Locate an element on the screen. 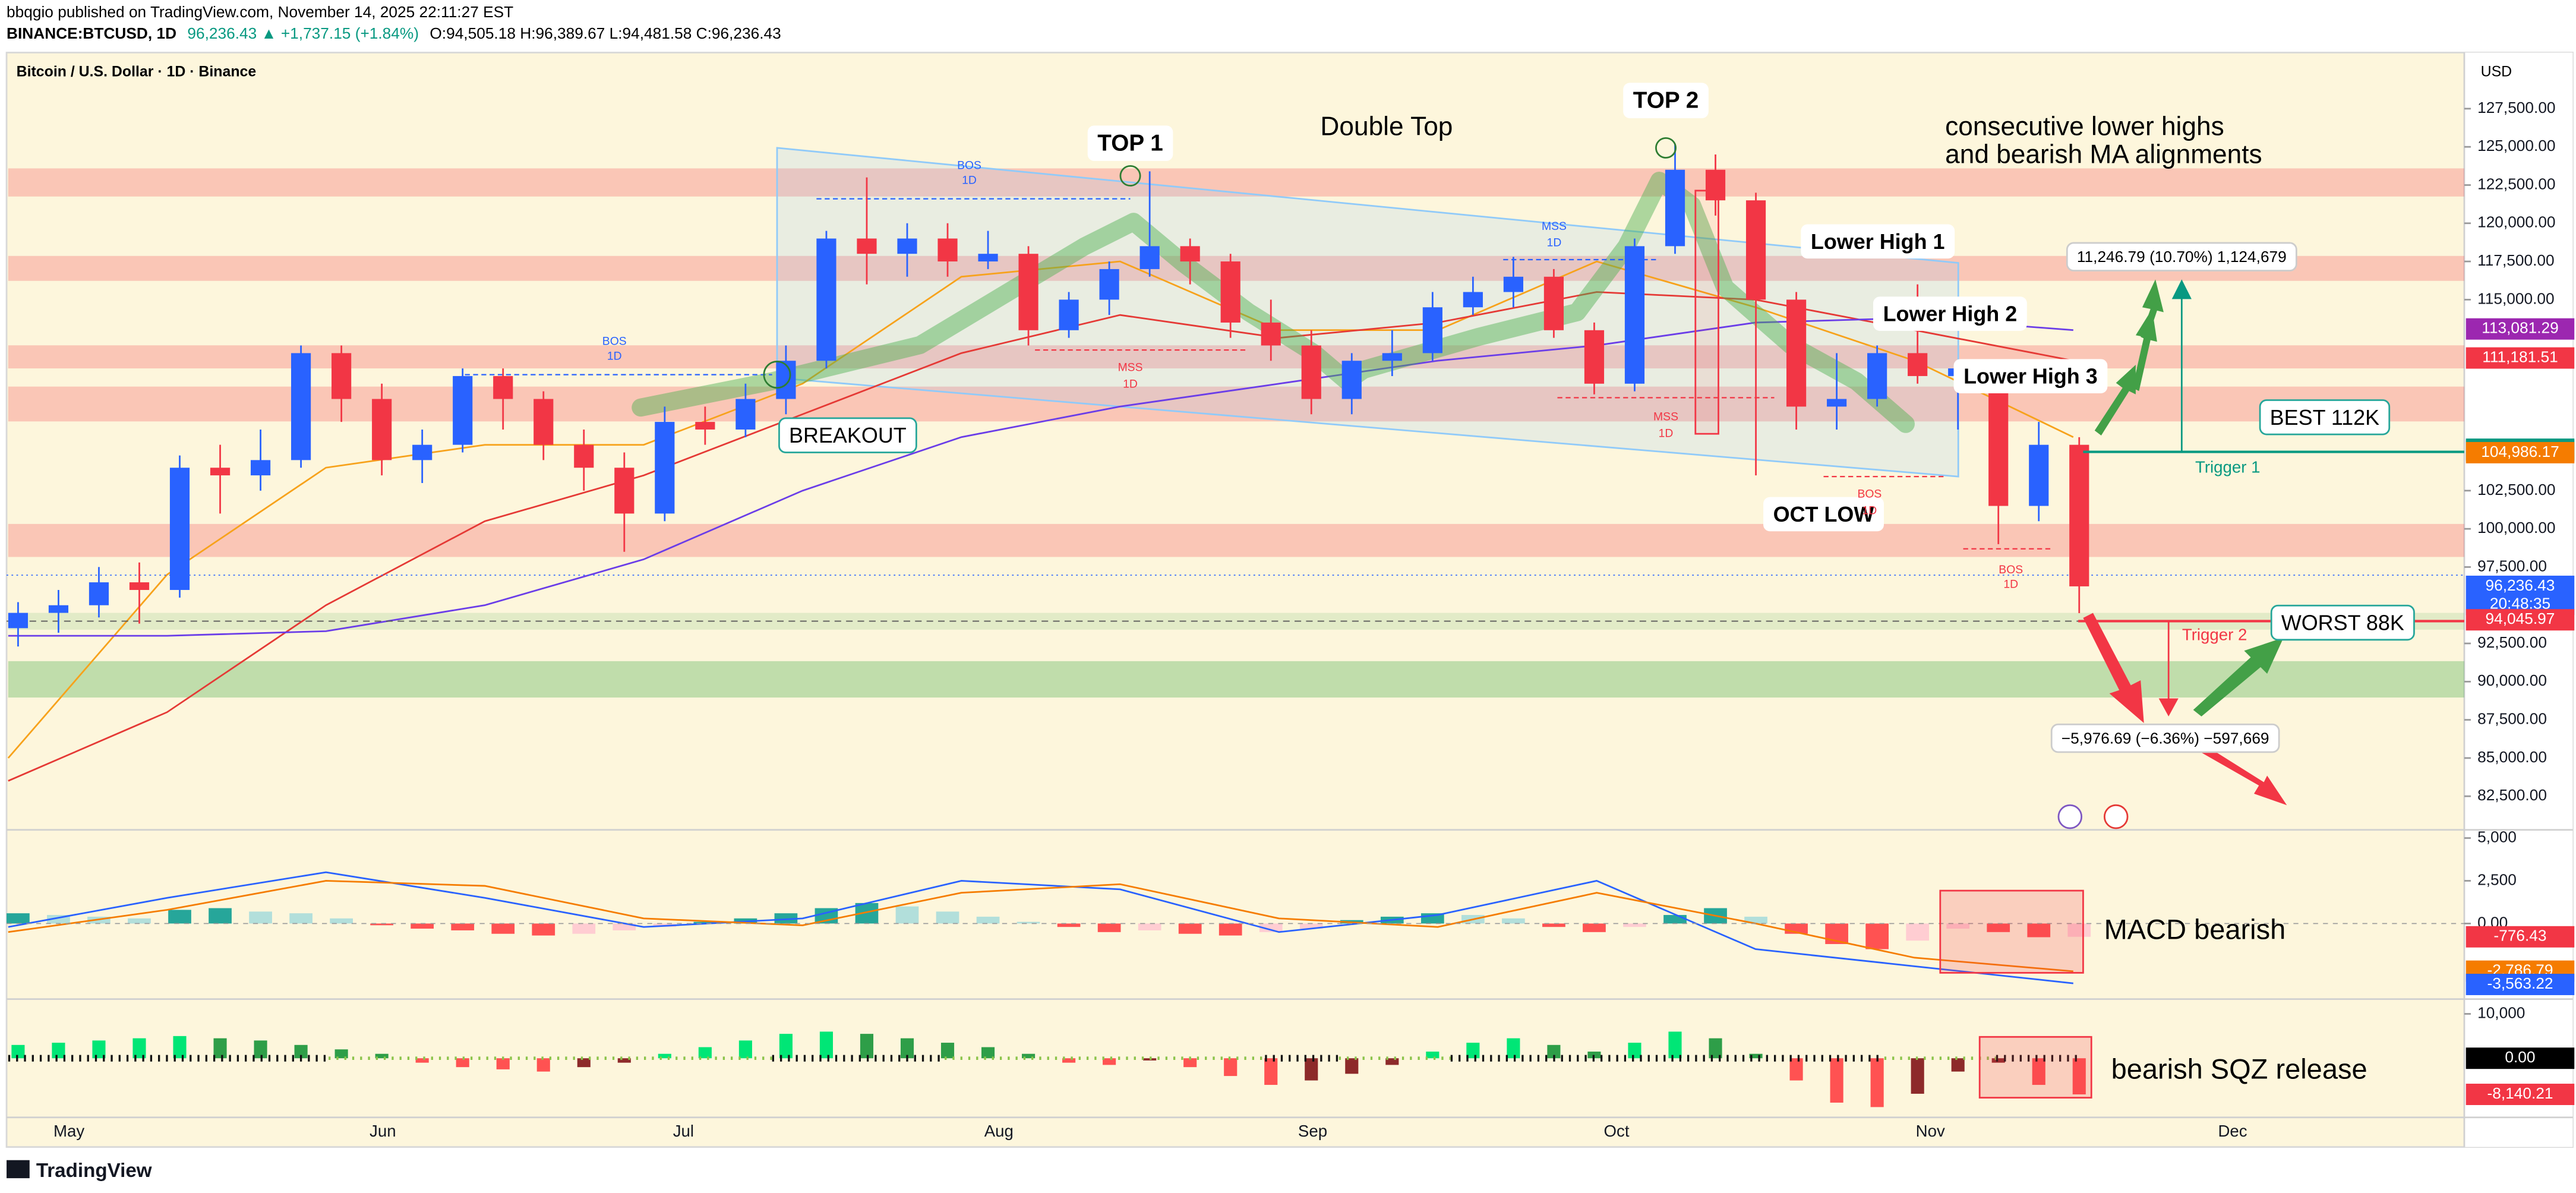 The image size is (2576, 1193). price-label: -3,563.22 is located at coordinates (2520, 983).